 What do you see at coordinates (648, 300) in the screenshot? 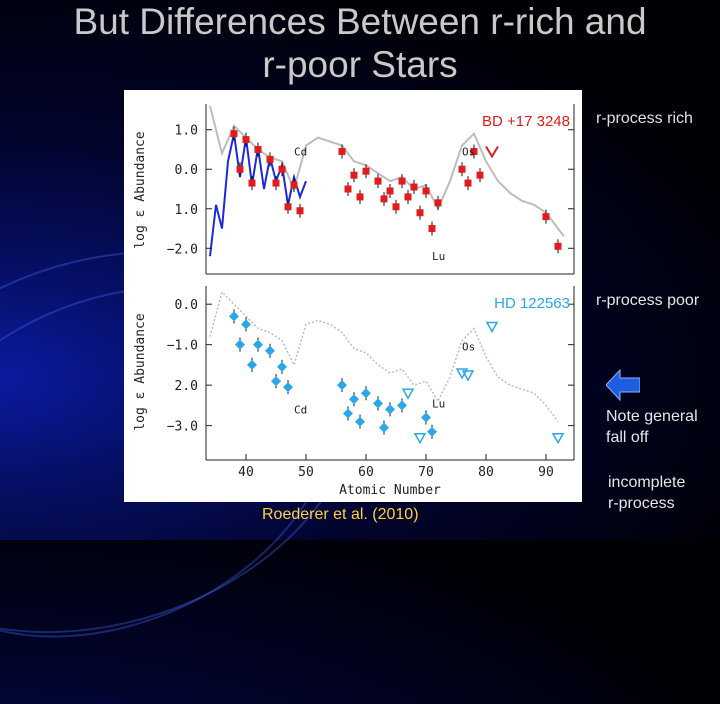
I see `label-r-process-poor: r-process poor` at bounding box center [648, 300].